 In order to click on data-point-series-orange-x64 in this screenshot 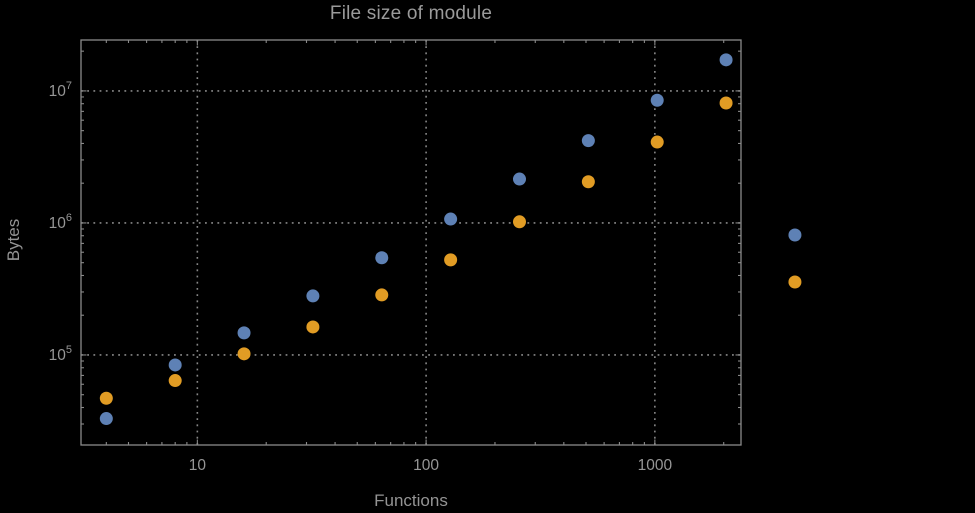, I will do `click(382, 295)`.